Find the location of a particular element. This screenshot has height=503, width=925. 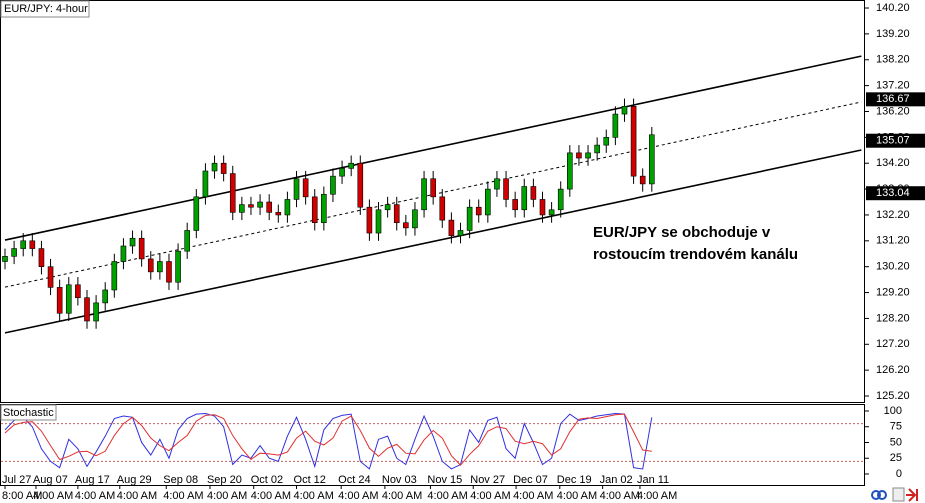

price-label: 133.04 is located at coordinates (893, 193).